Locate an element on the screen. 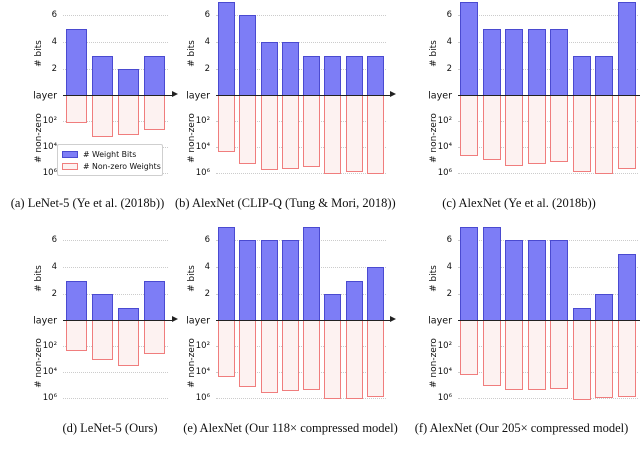 This screenshot has width=640, height=454. nonzero-weights-swatch is located at coordinates (70, 166).